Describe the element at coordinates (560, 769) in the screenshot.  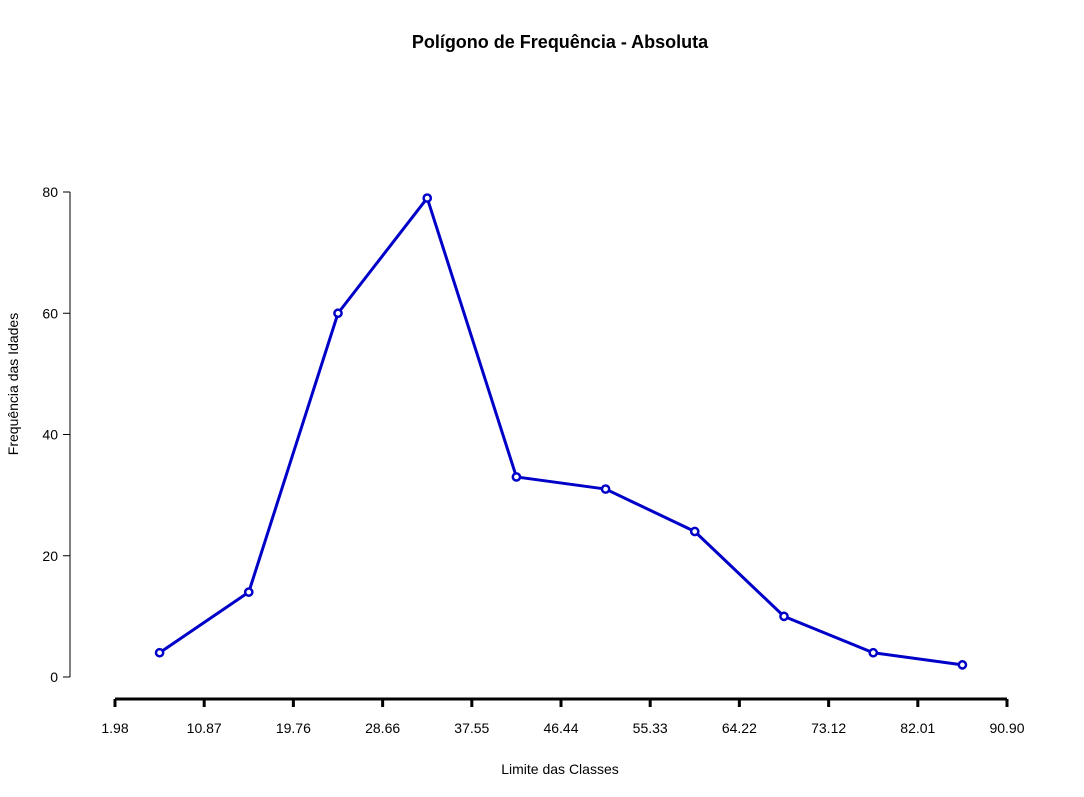
I see `x-axis-label: Limite das Classes` at that location.